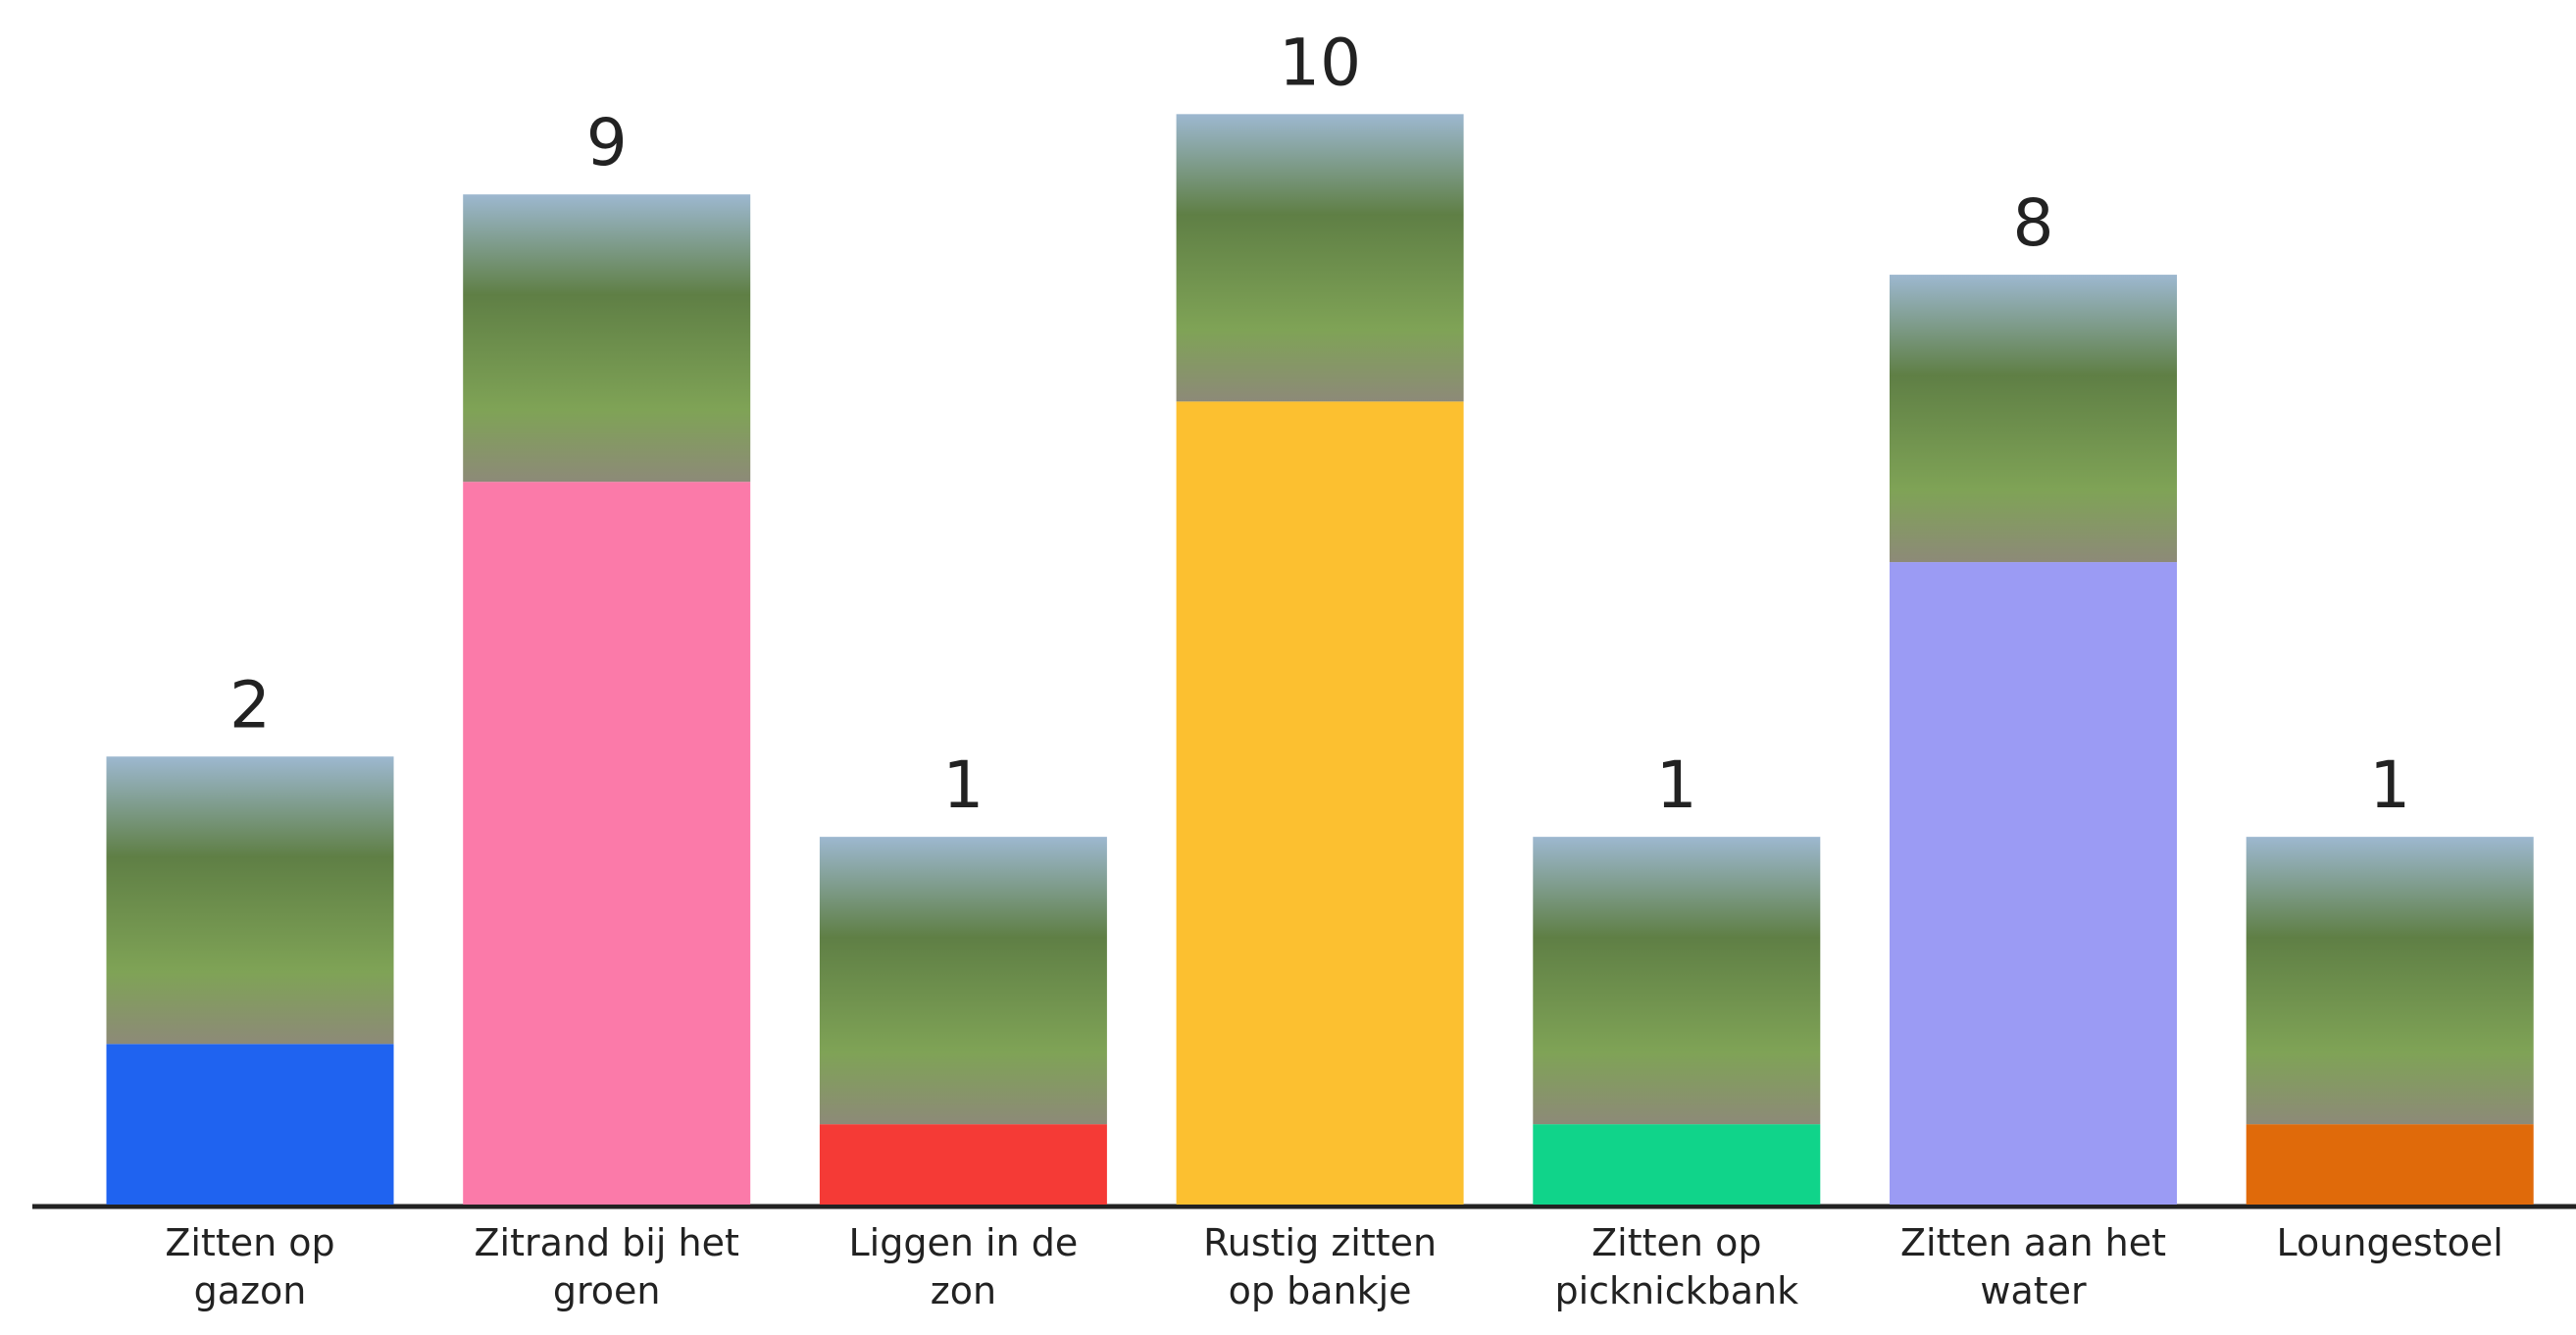 This screenshot has width=2576, height=1335. What do you see at coordinates (250, 705) in the screenshot?
I see `value-label: 2` at bounding box center [250, 705].